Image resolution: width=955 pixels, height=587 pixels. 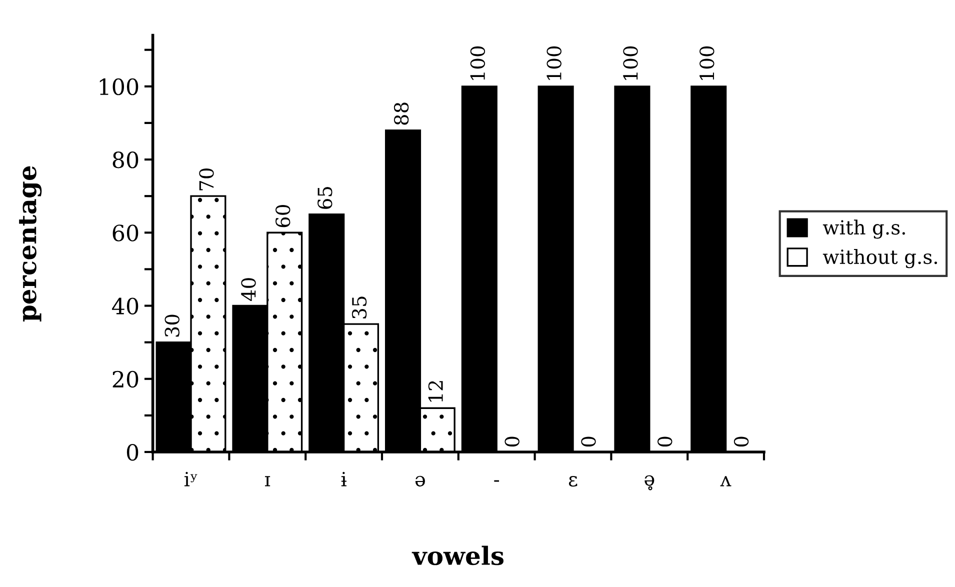 What do you see at coordinates (325, 197) in the screenshot?
I see `data-label: 65` at bounding box center [325, 197].